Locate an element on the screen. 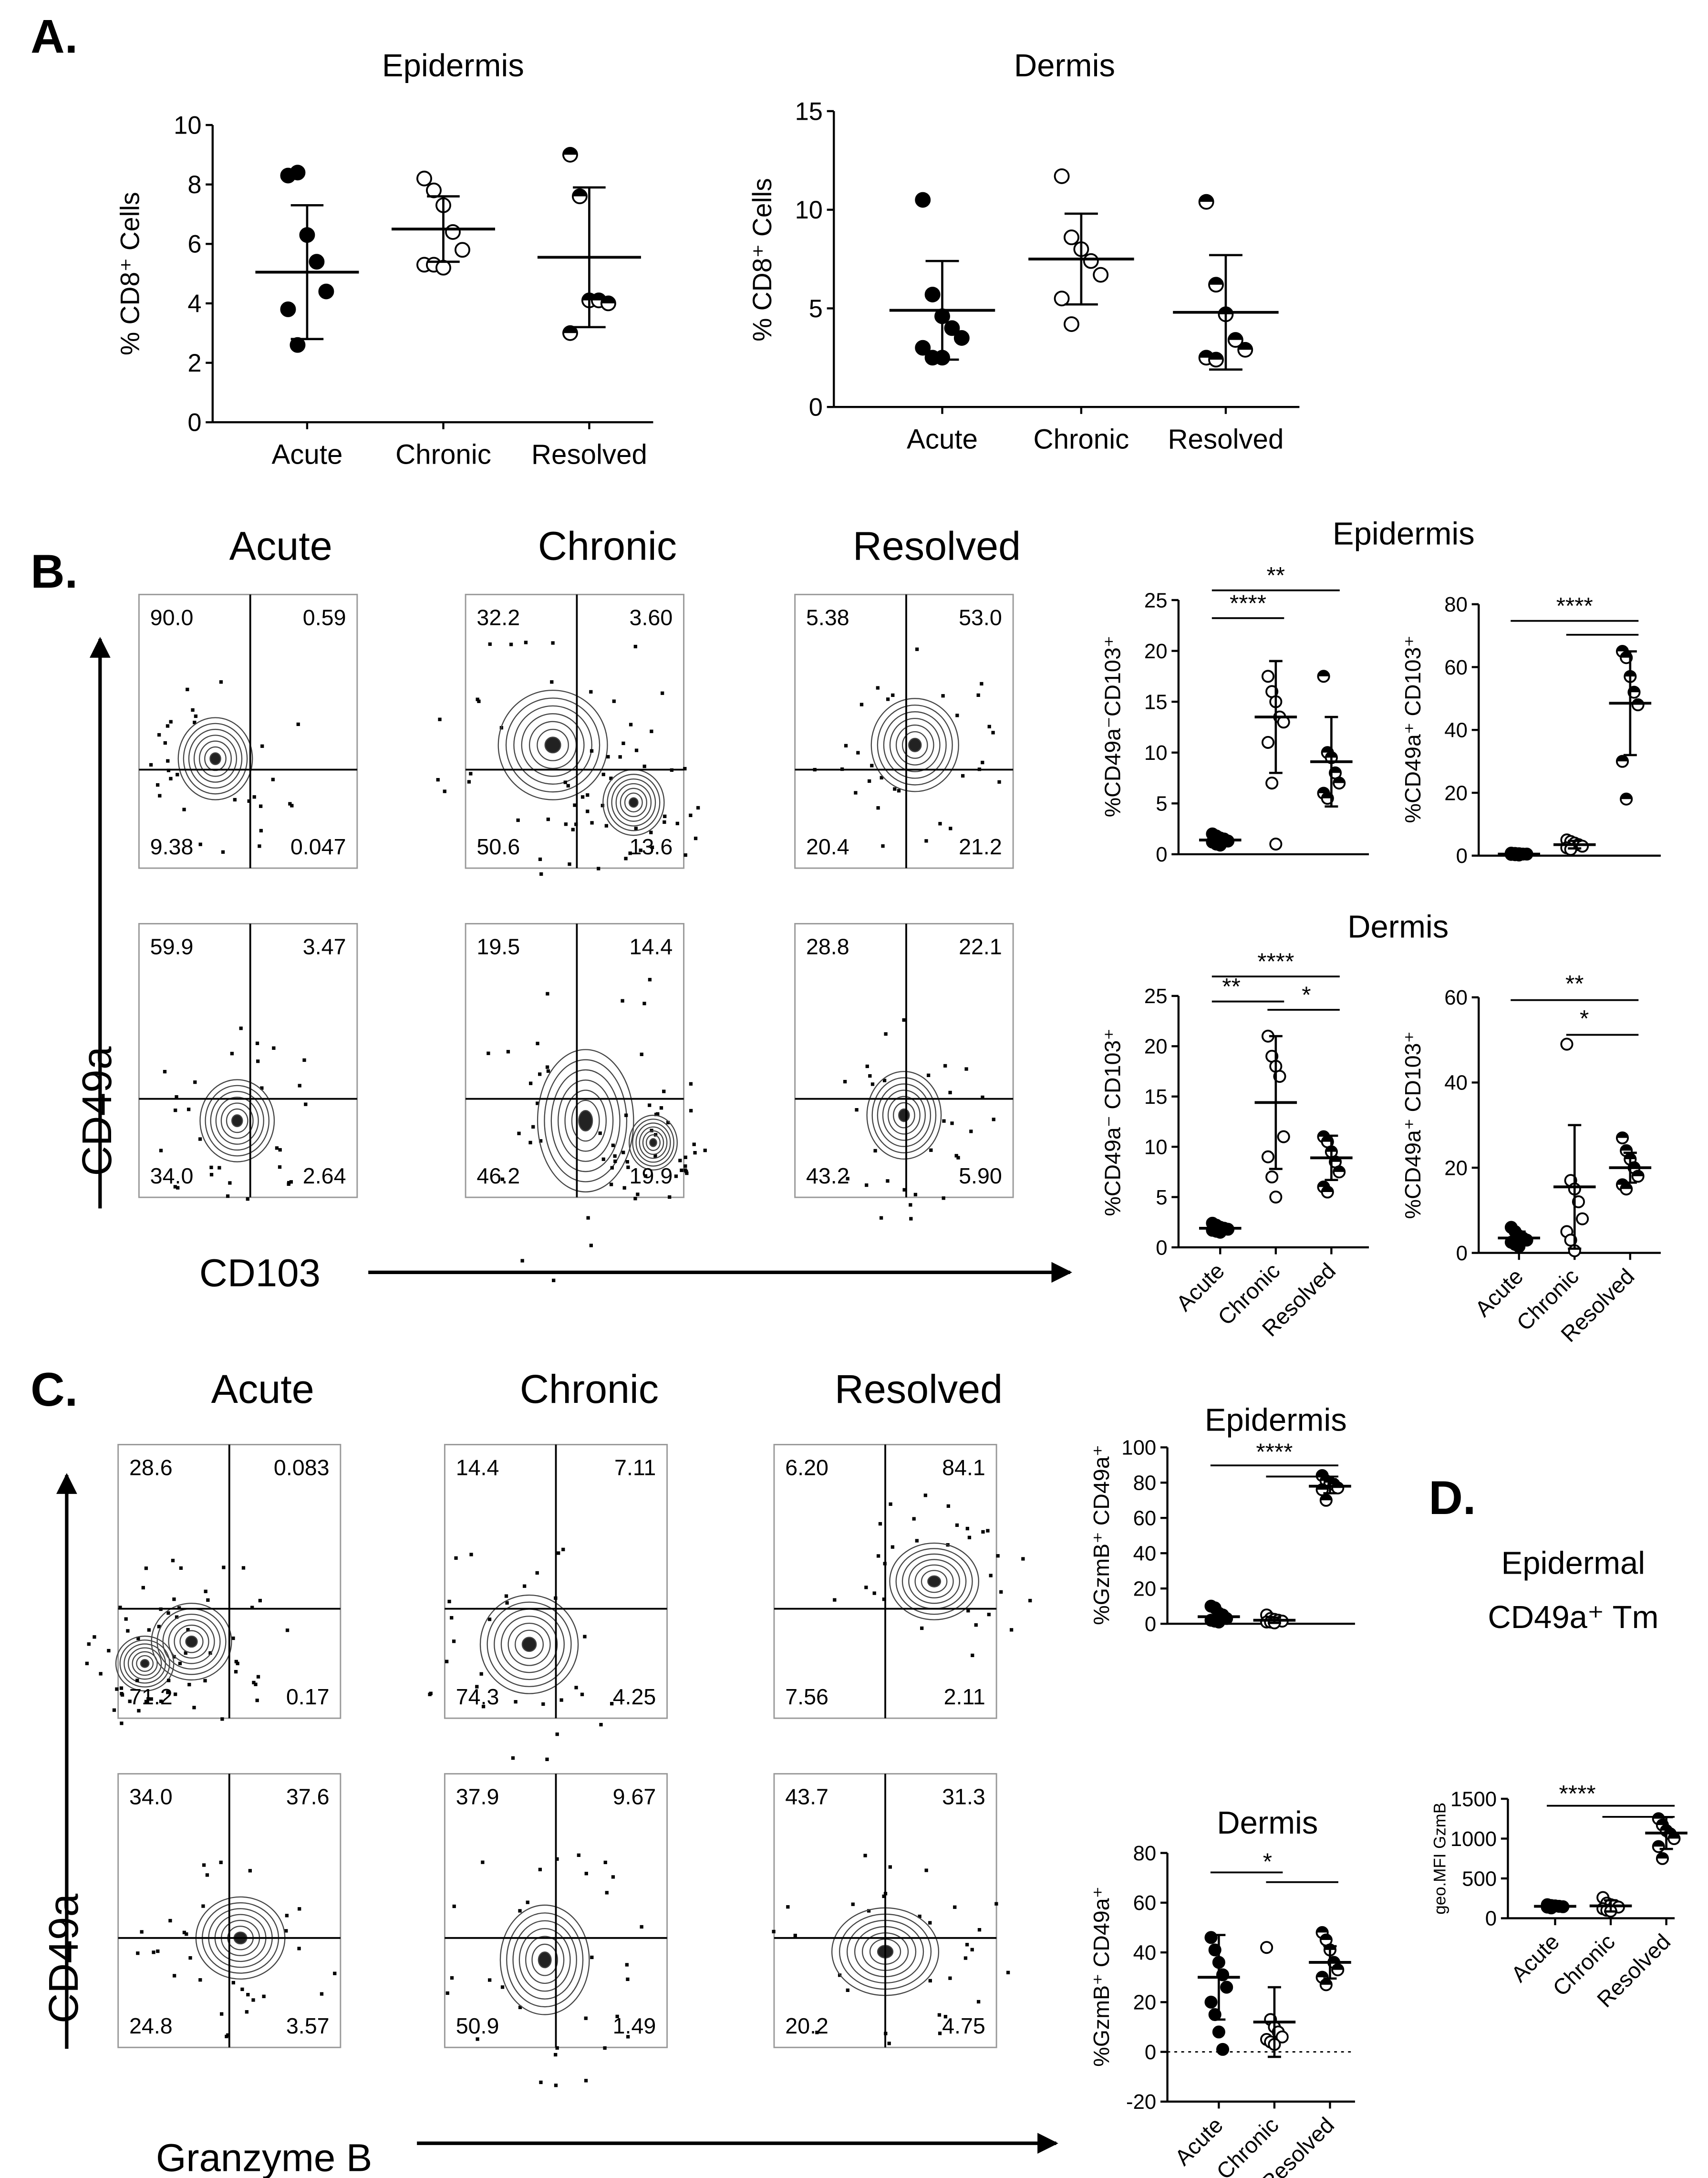 This screenshot has height=2178, width=1708. chart-title: Epidermis is located at coordinates (453, 66).